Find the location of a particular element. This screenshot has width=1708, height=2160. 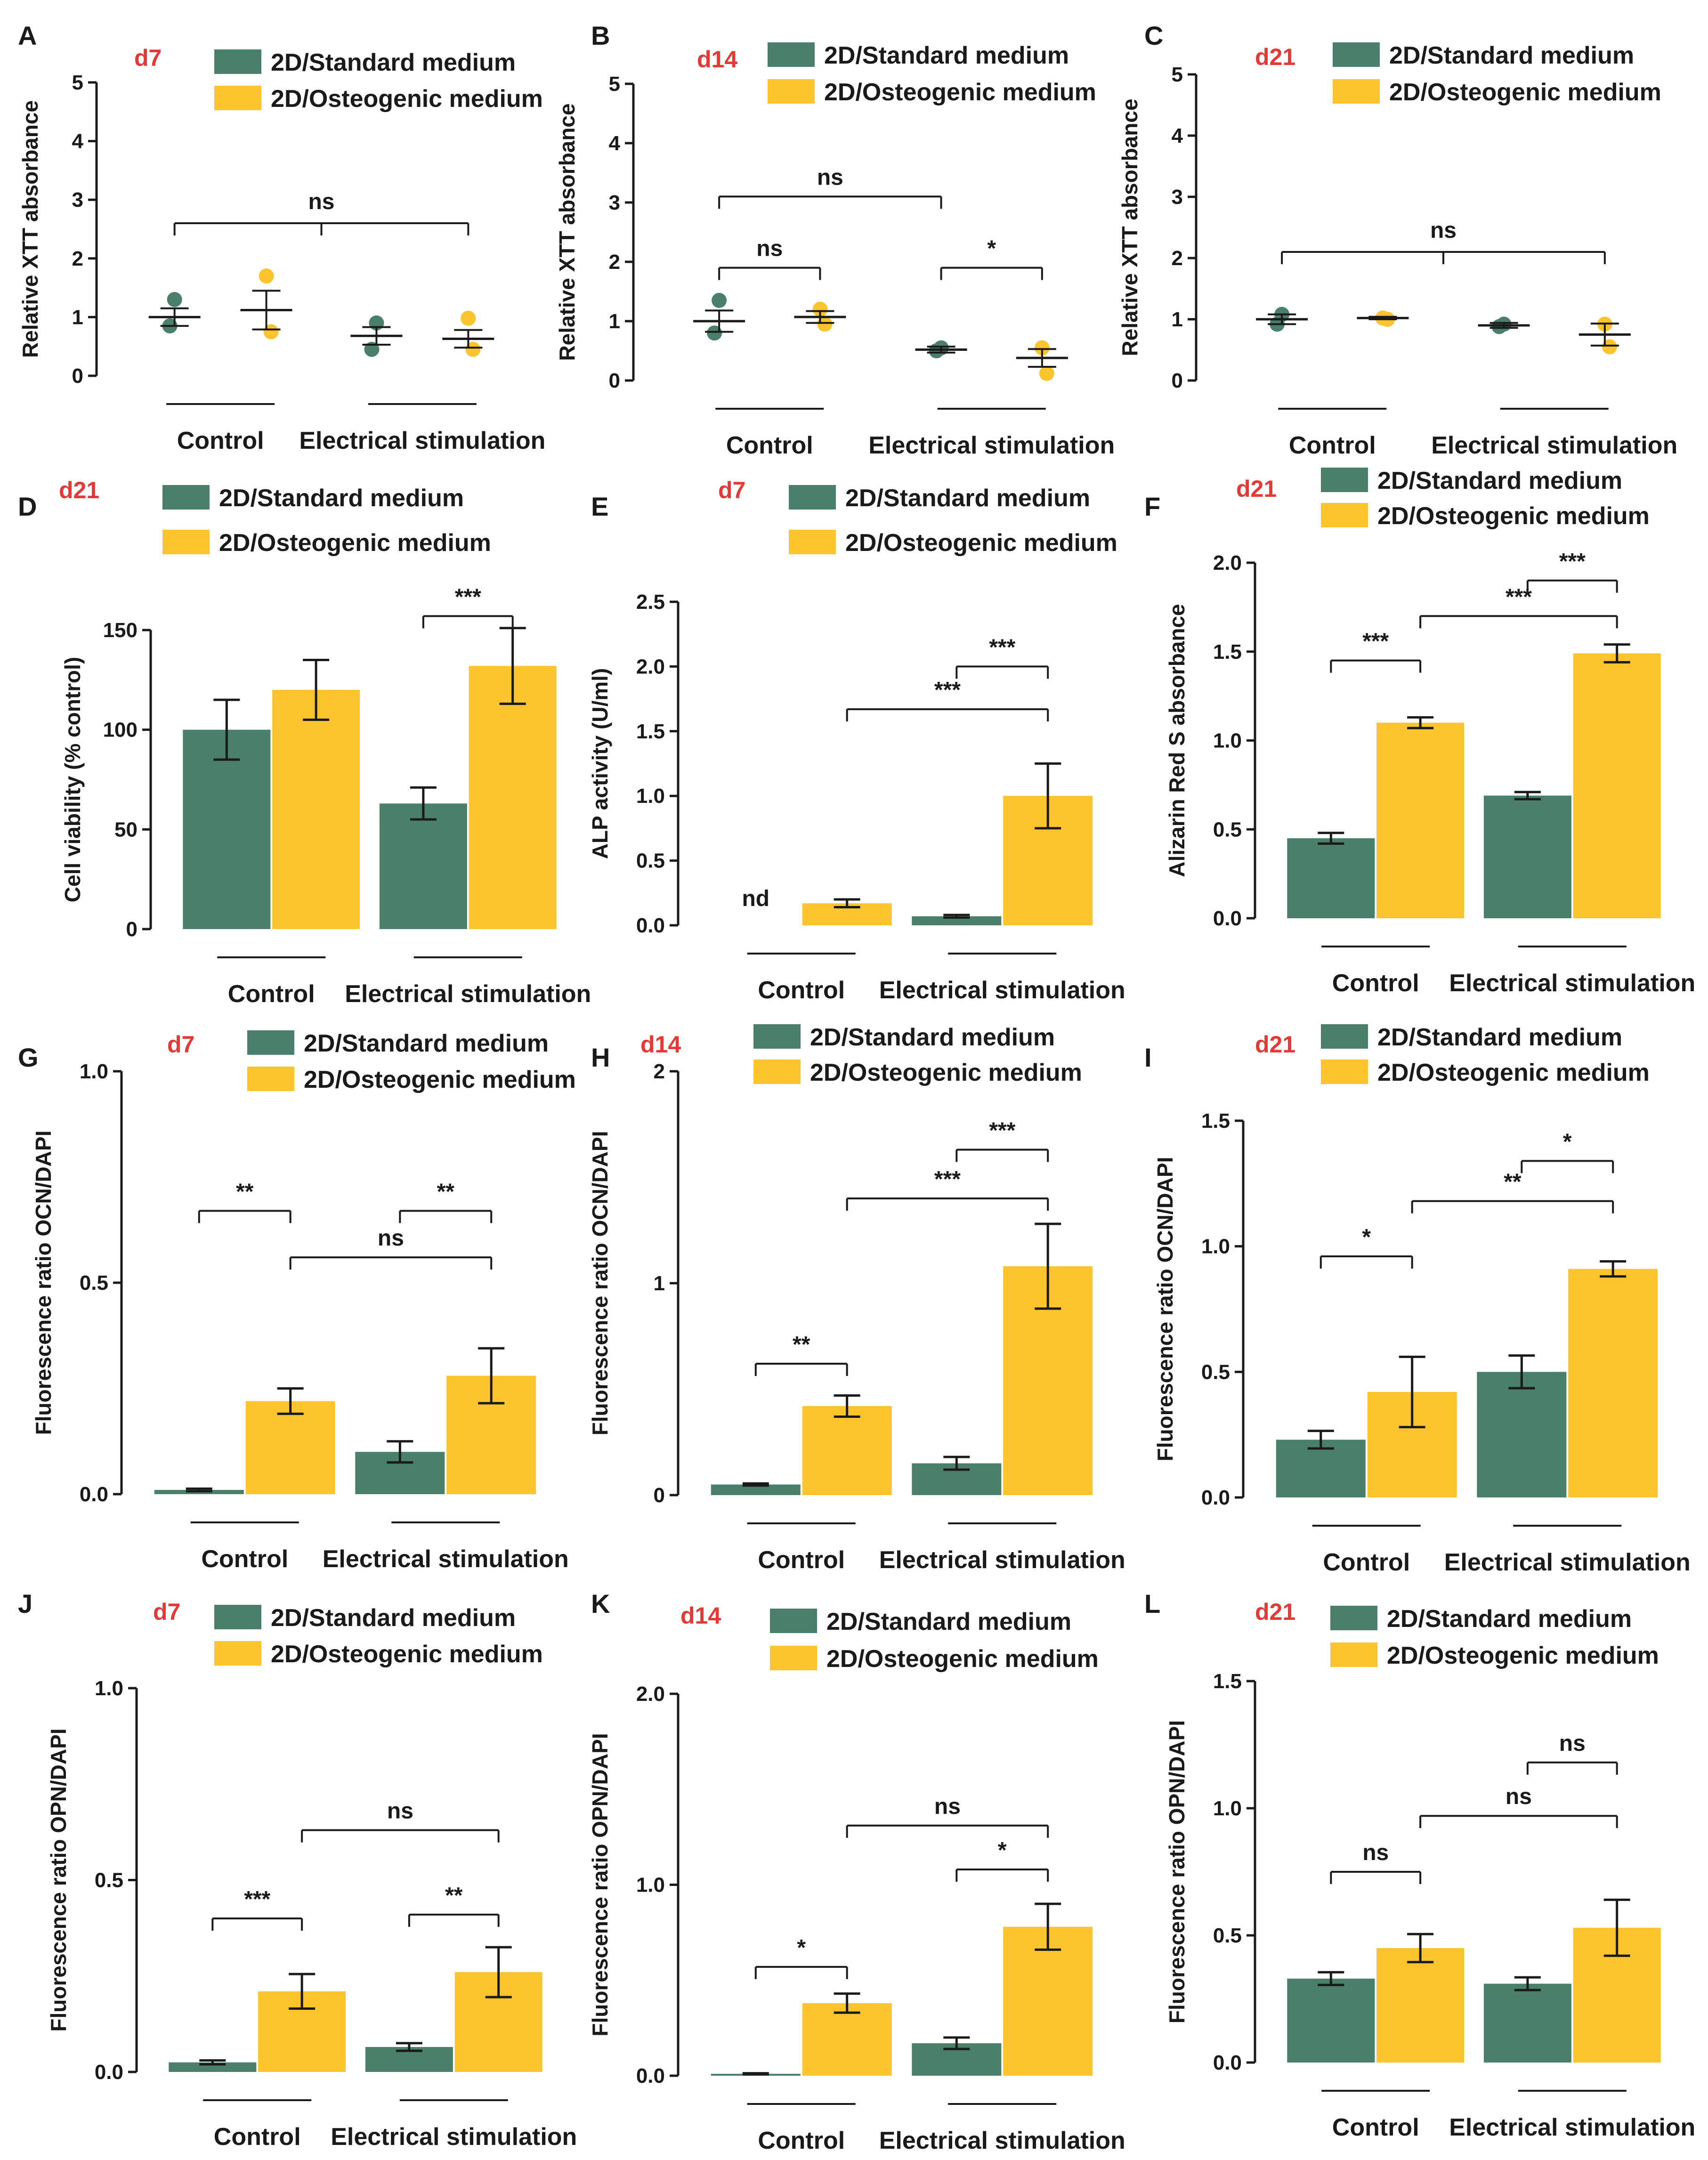

y-tick-label: 4 is located at coordinates (615, 143).